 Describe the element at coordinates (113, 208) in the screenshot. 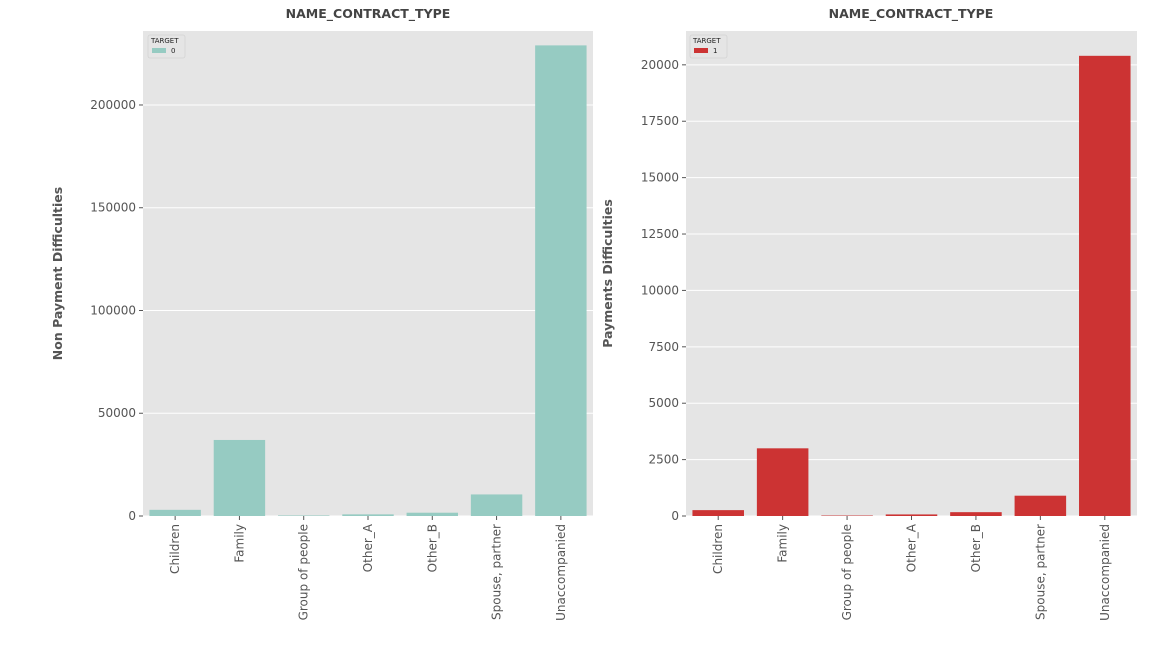

I see `y-tick-label: 150000` at that location.